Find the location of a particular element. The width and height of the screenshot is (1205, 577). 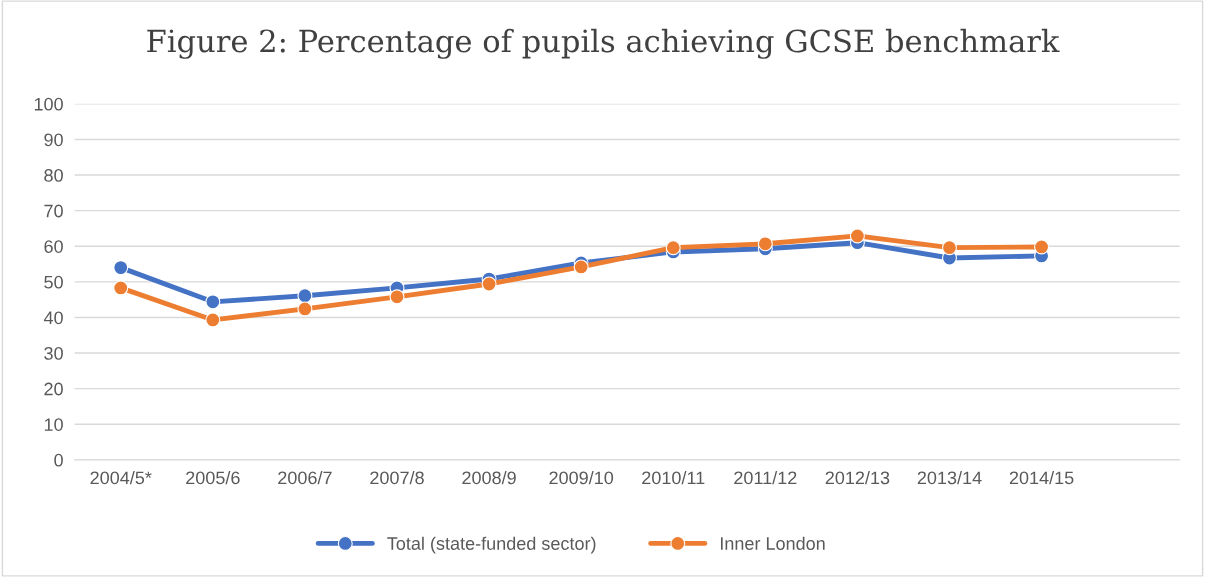

y-tick-label: 10 is located at coordinates (53, 424).